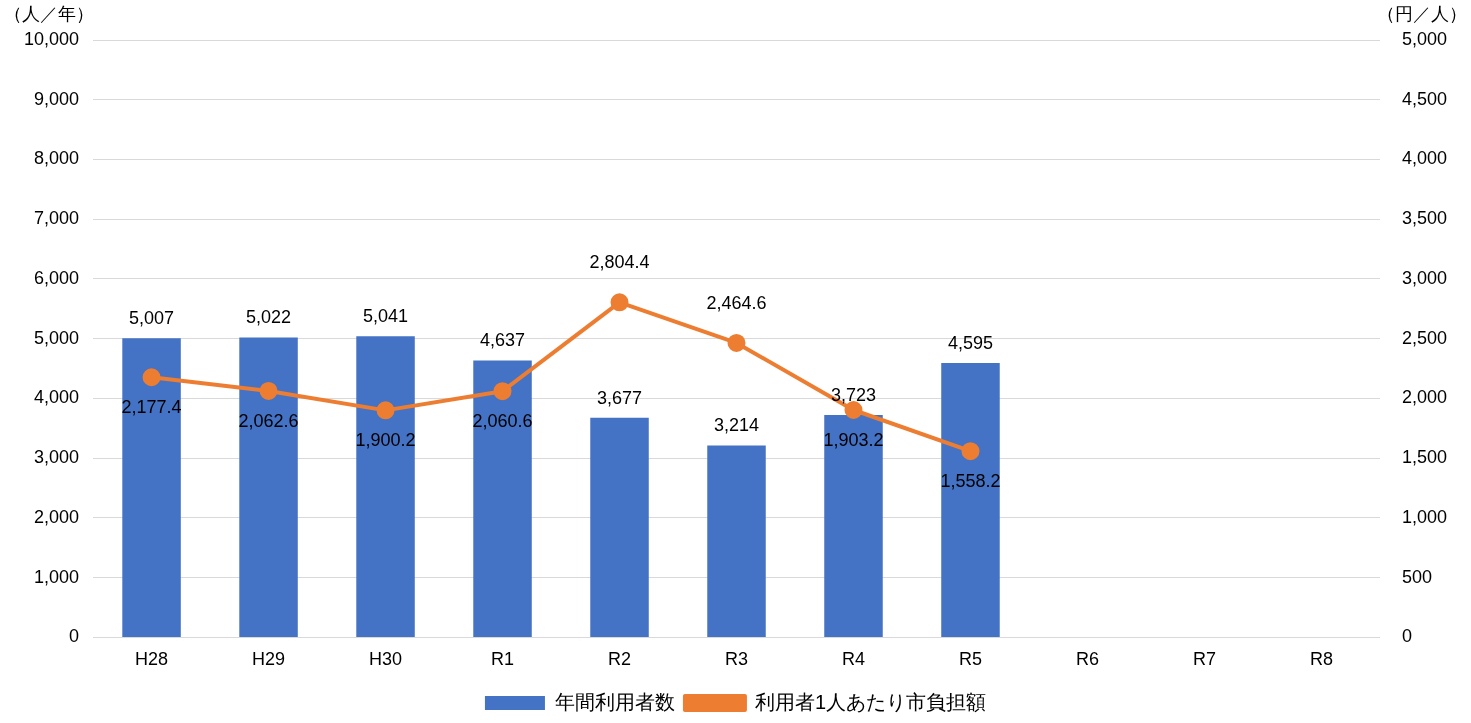 The height and width of the screenshot is (723, 1471). What do you see at coordinates (74, 636) in the screenshot?
I see `y-tick-label: 0` at bounding box center [74, 636].